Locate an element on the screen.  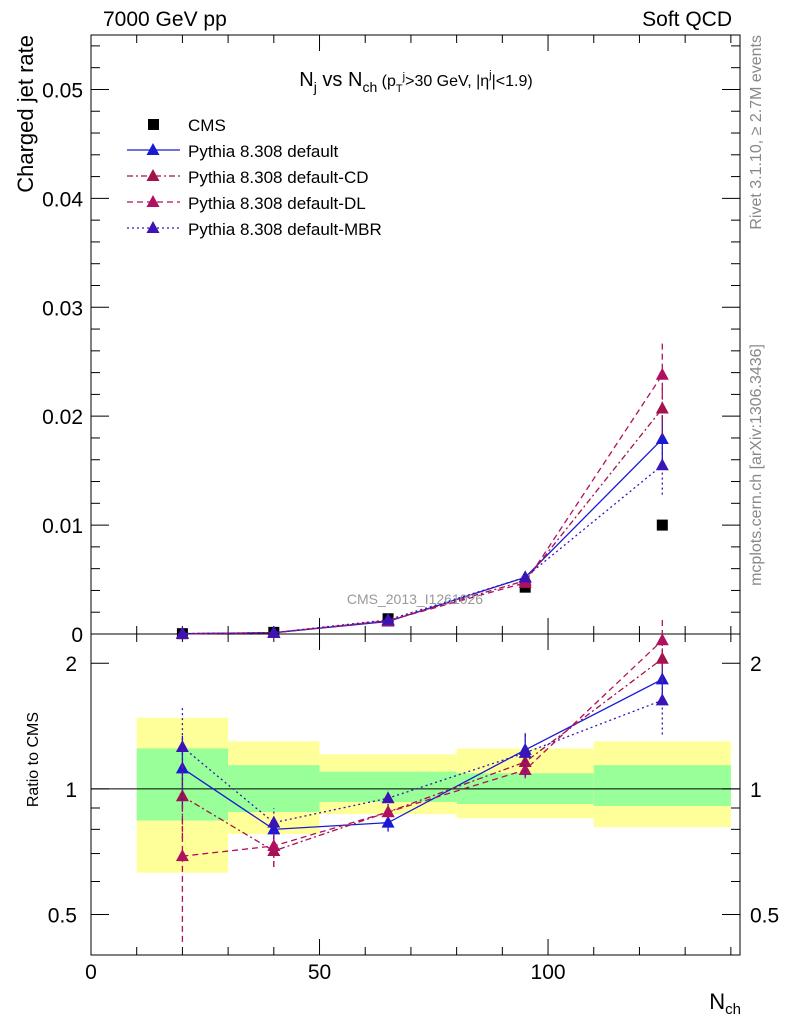
ratio-y-tick-label-right: 2 is located at coordinates (756, 664).